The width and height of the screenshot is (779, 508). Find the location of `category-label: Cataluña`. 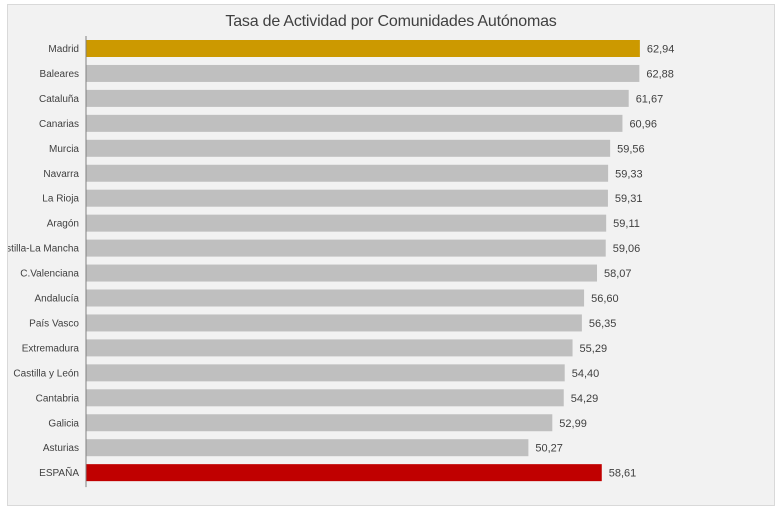

category-label: Cataluña is located at coordinates (59, 99).